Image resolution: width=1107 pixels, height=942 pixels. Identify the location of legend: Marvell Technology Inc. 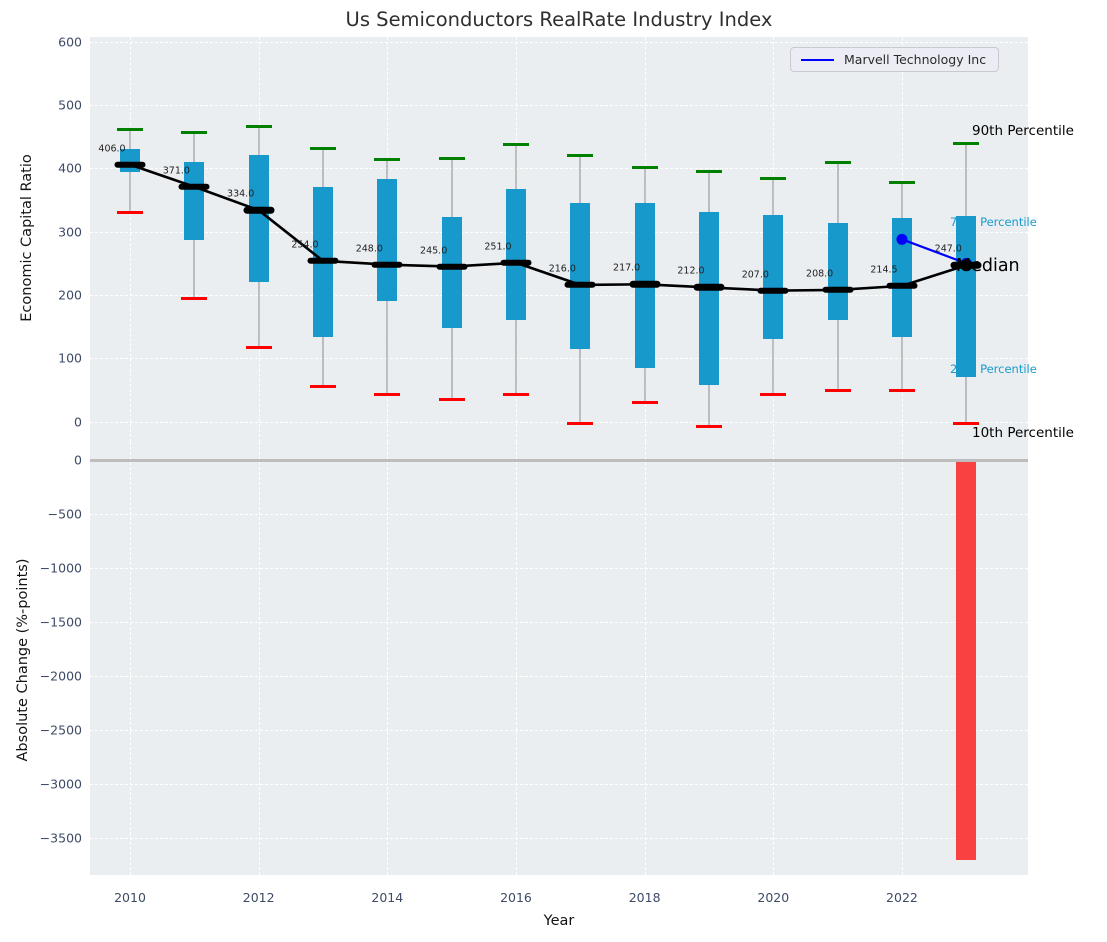
(895, 59).